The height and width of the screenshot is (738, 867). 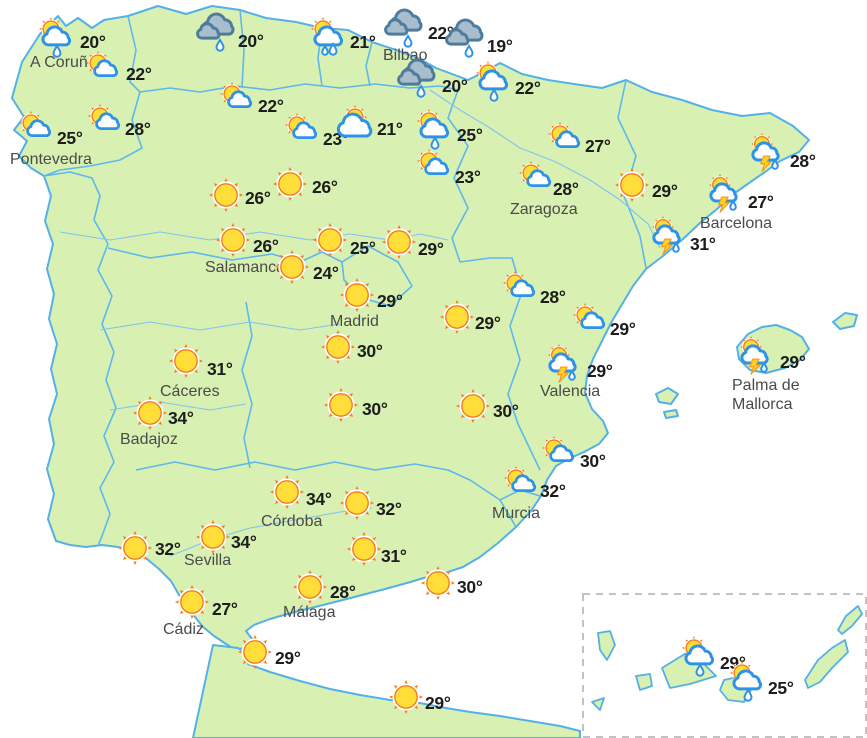 What do you see at coordinates (190, 391) in the screenshot?
I see `city-label: Cáceres` at bounding box center [190, 391].